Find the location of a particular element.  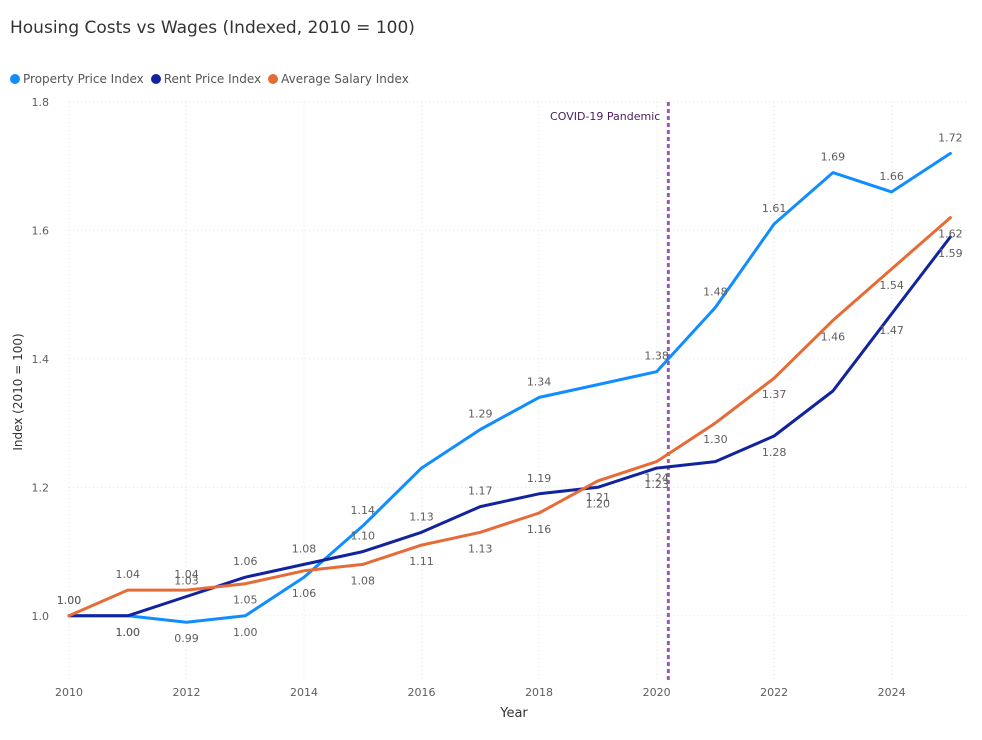

x-tick-label: 2012 is located at coordinates (187, 692).